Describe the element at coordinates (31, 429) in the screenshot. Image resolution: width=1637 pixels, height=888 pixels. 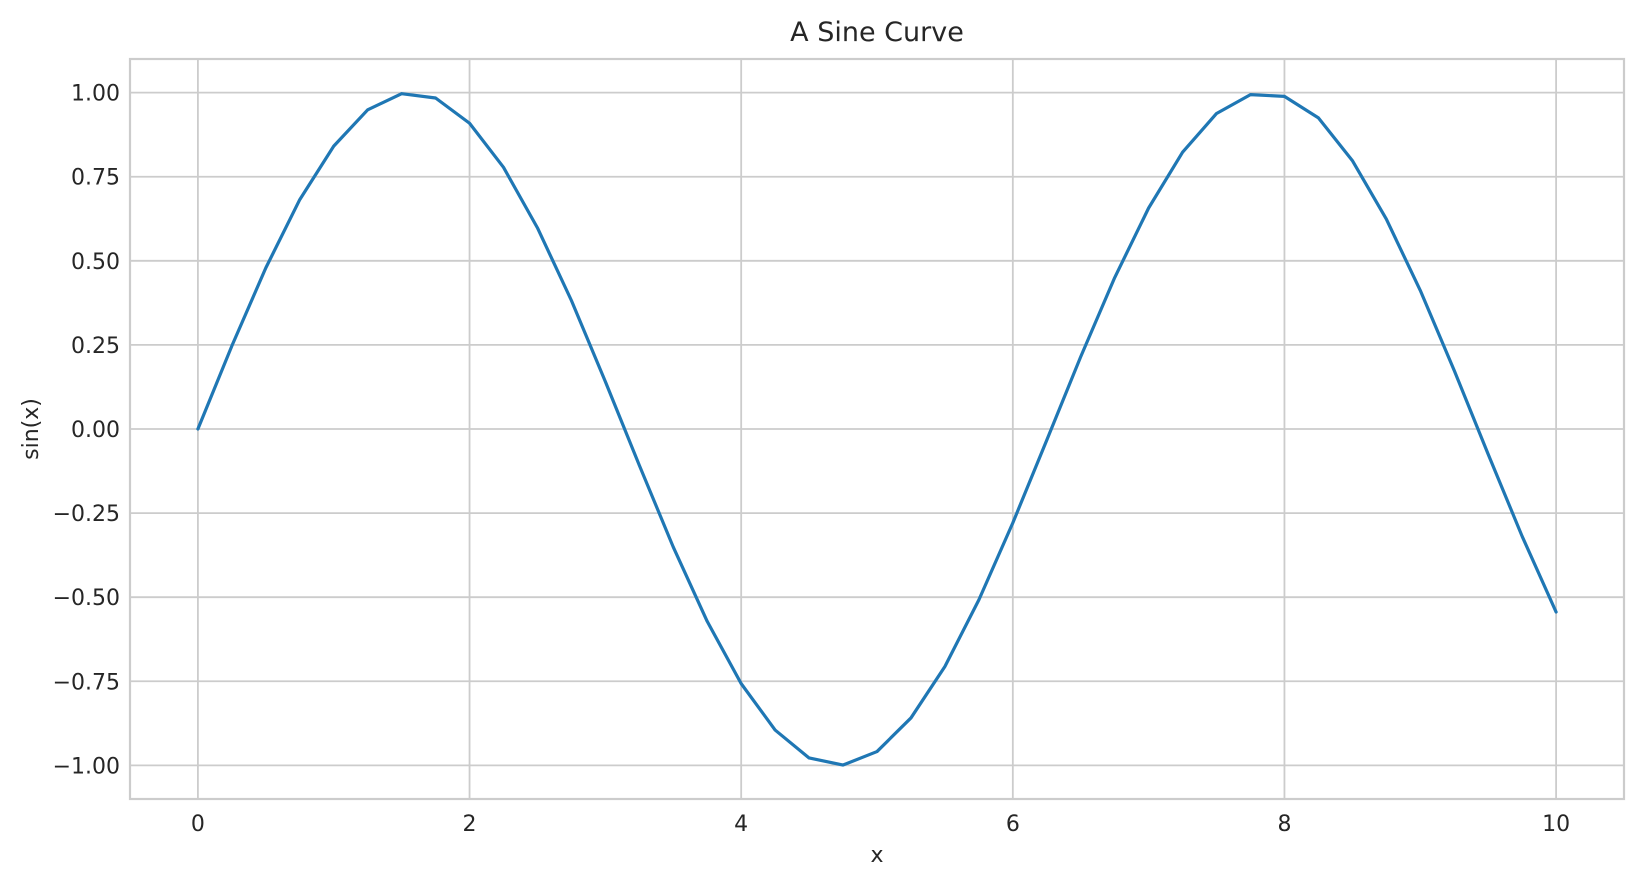
I see `y-axis-label: sin(x)` at that location.